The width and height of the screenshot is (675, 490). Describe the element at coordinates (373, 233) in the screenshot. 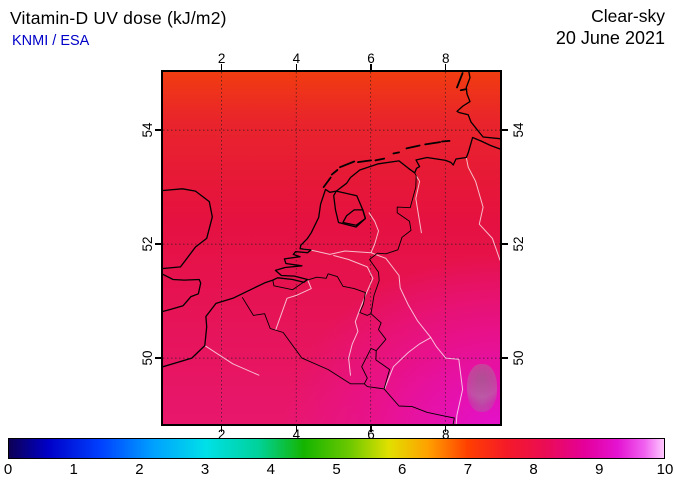

I see `river-ijssel` at that location.